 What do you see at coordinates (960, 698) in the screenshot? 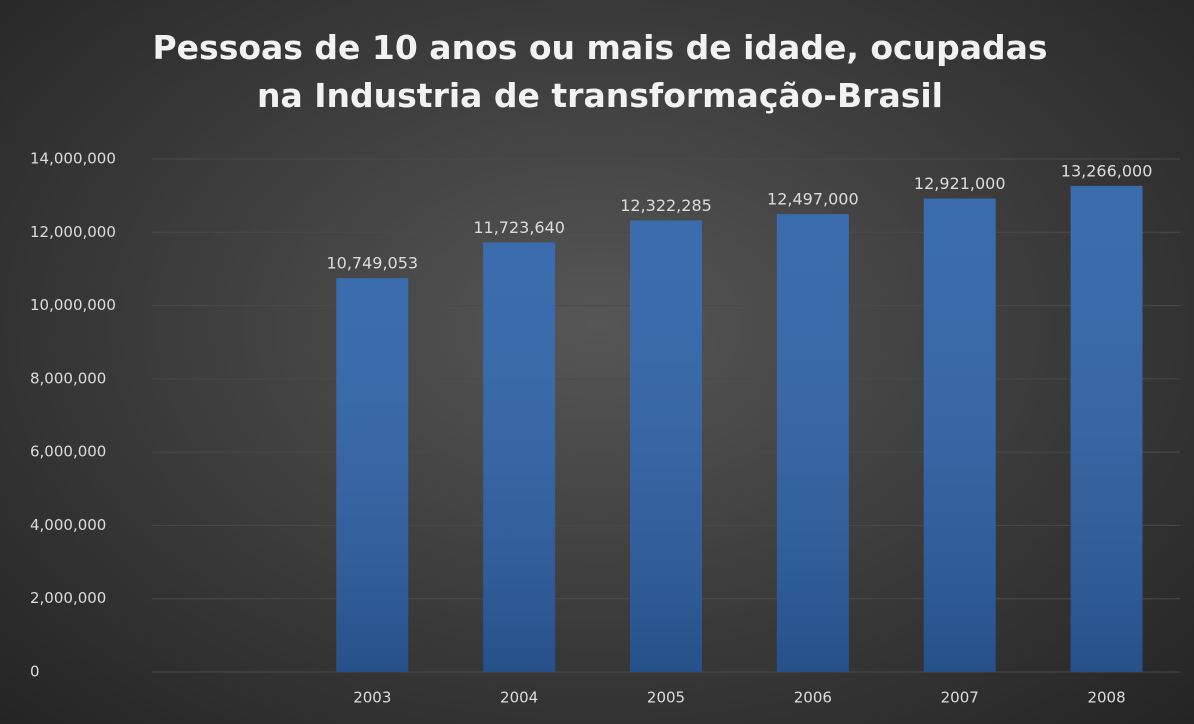
I see `x-tick-label: 2007` at bounding box center [960, 698].